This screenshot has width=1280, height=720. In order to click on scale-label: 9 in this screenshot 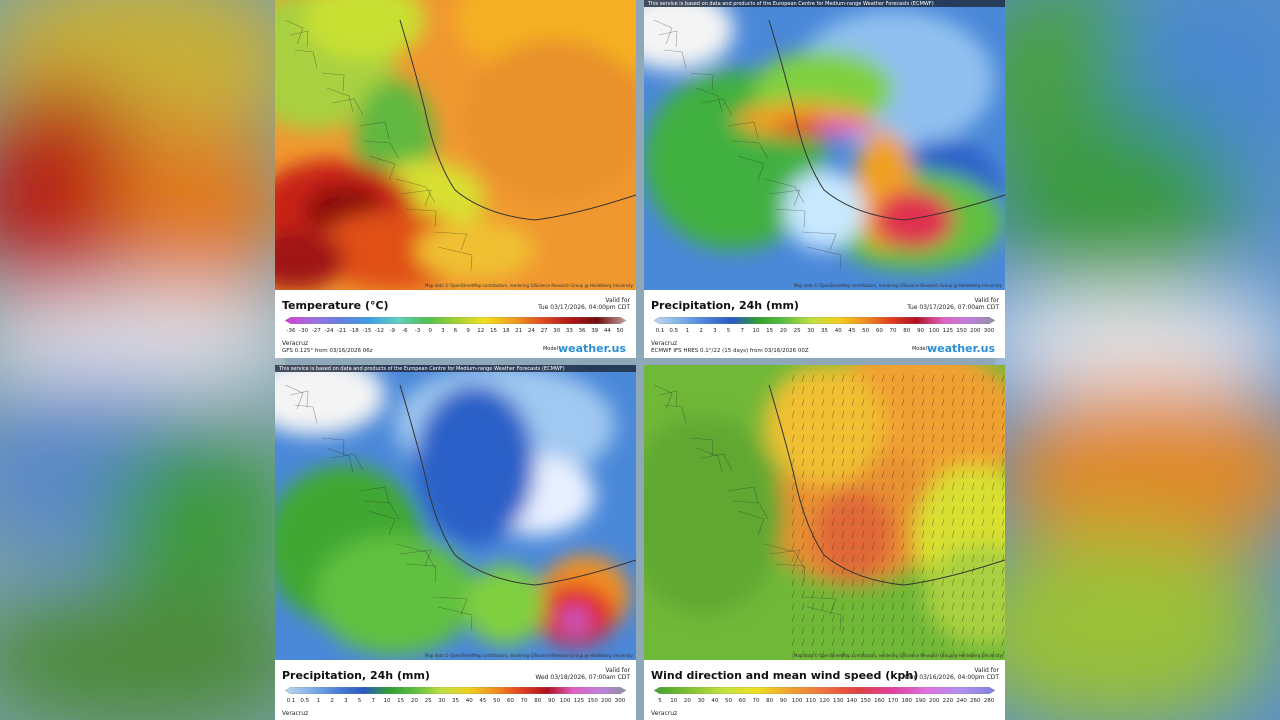, I will do `click(468, 331)`.